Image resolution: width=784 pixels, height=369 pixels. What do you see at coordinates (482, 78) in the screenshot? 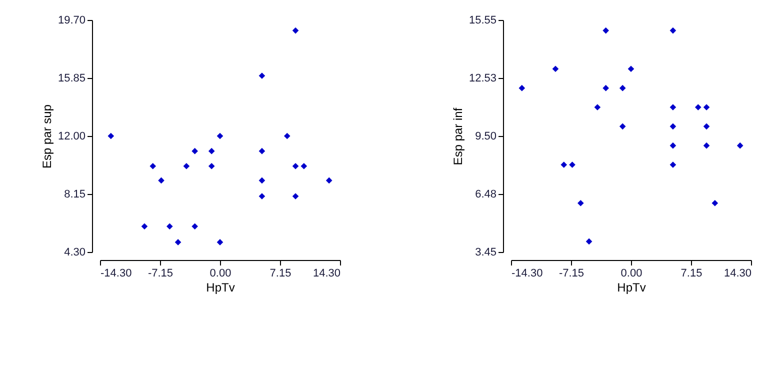
I see `y-tick-label: 12.53` at bounding box center [482, 78].